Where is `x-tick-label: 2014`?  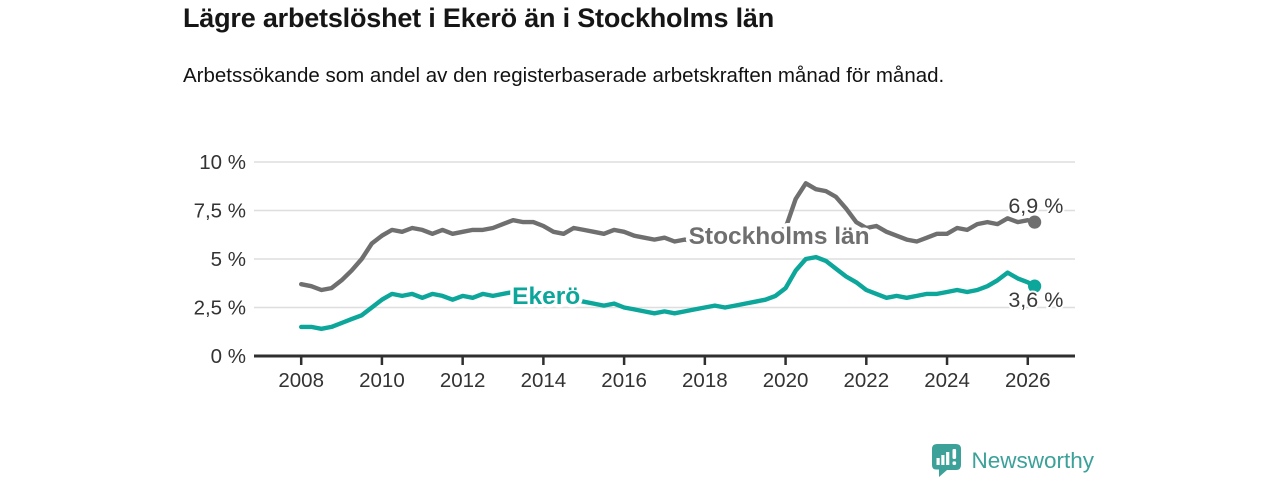 x-tick-label: 2014 is located at coordinates (544, 380).